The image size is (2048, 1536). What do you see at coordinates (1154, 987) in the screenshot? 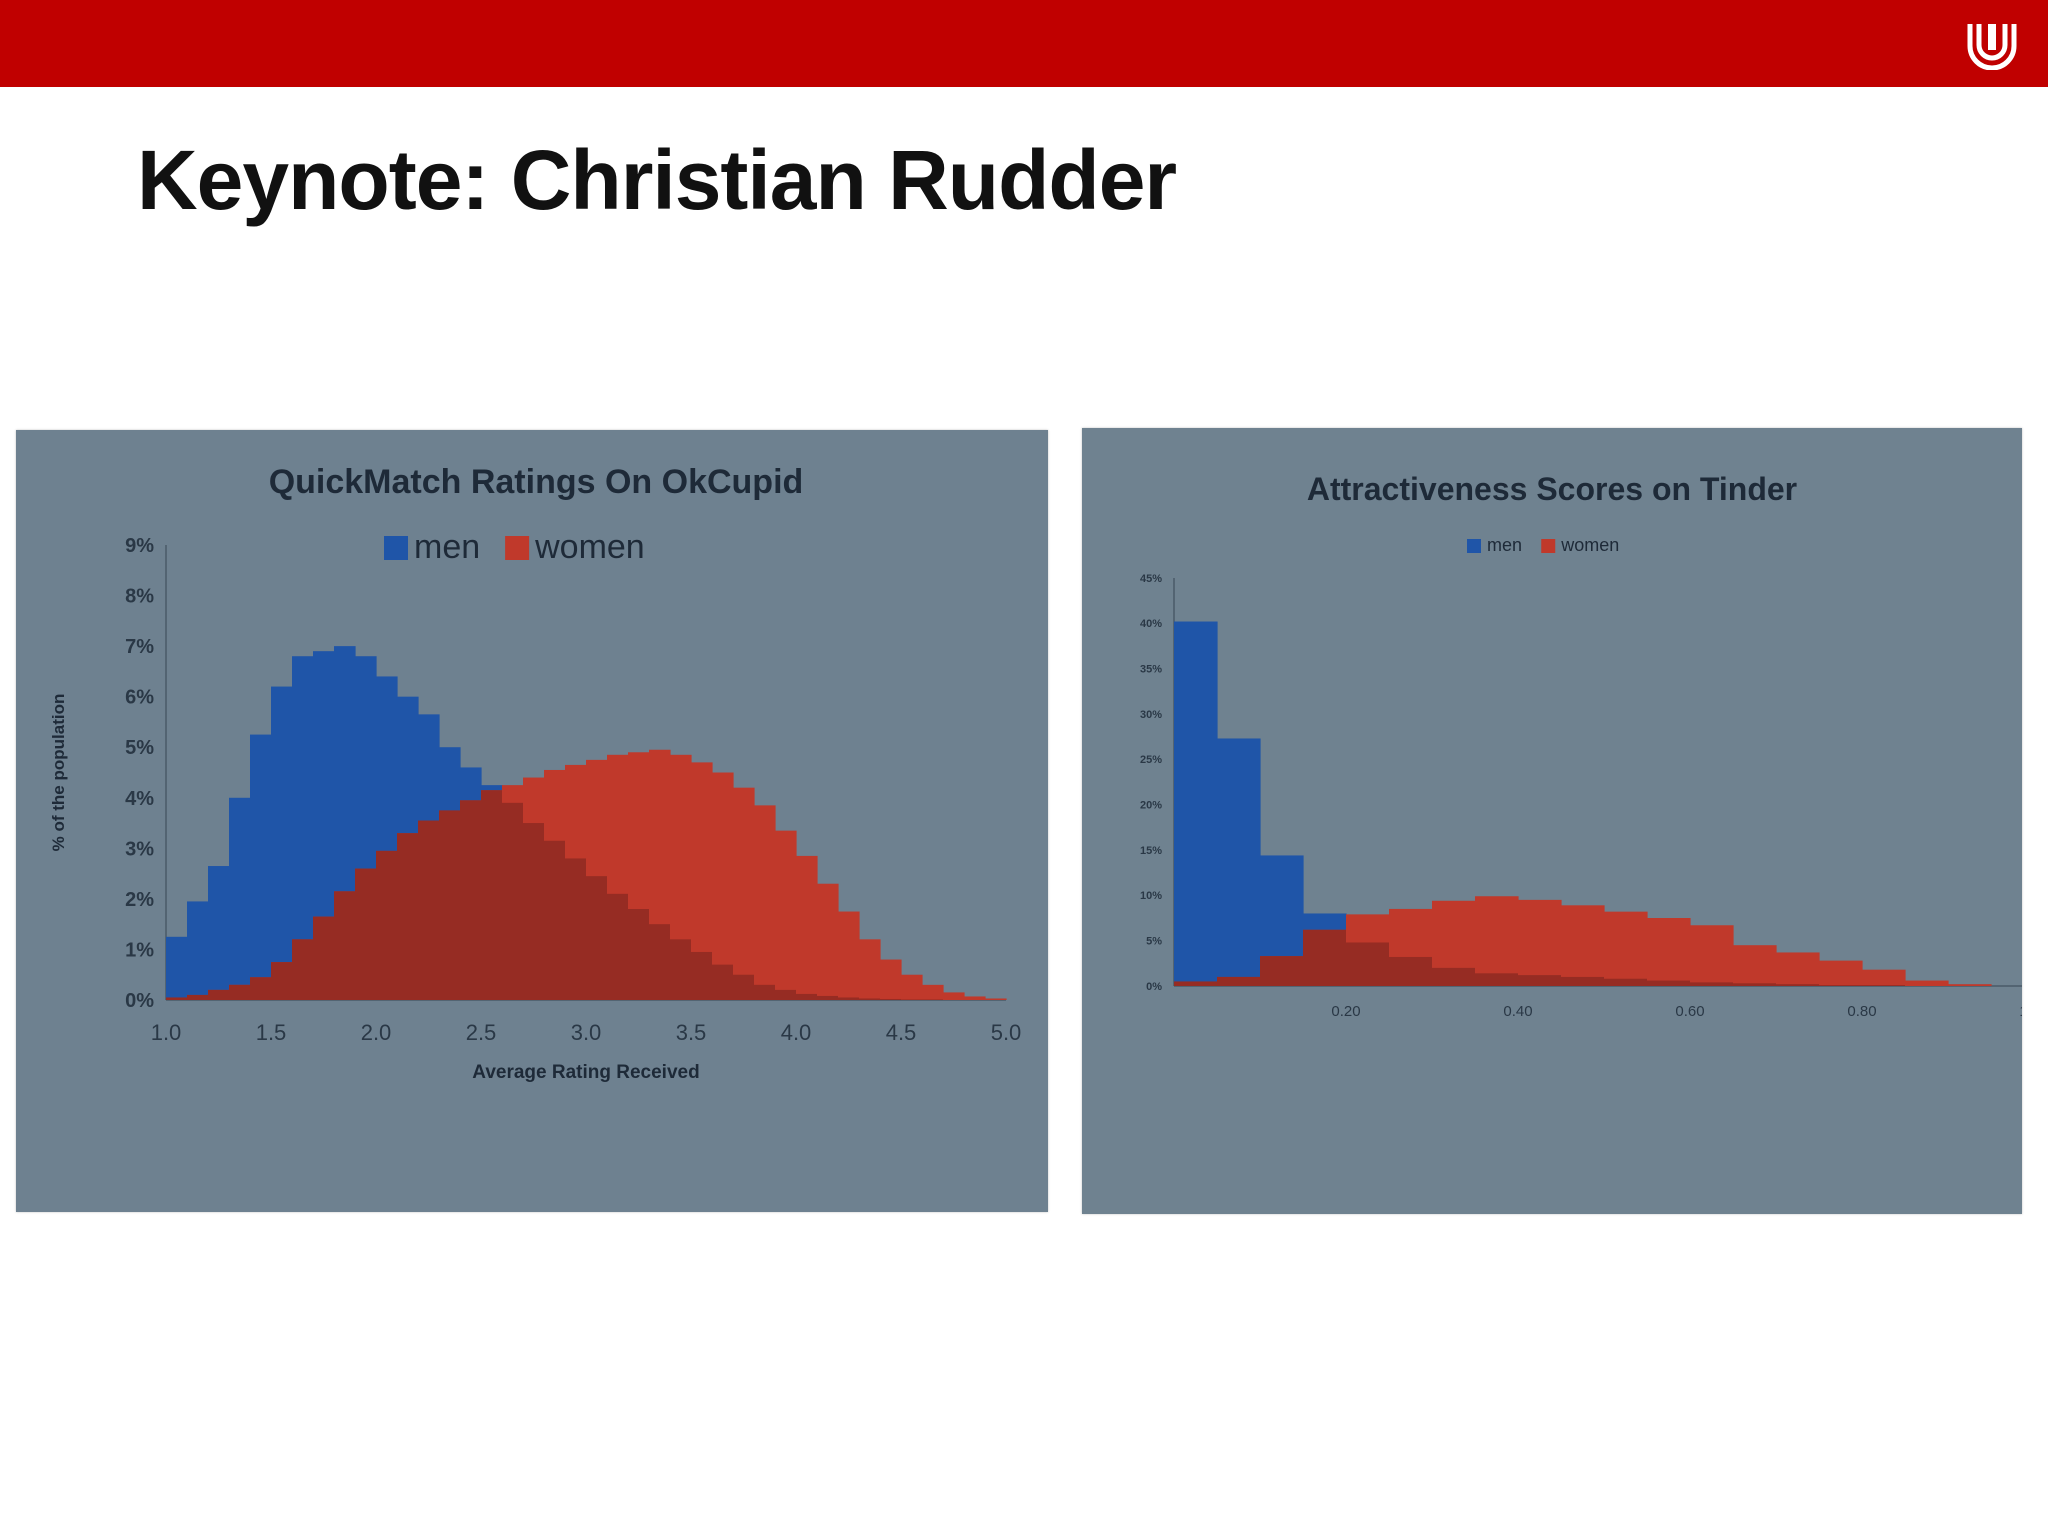
I see `y-tick-label: 0%` at bounding box center [1154, 987].